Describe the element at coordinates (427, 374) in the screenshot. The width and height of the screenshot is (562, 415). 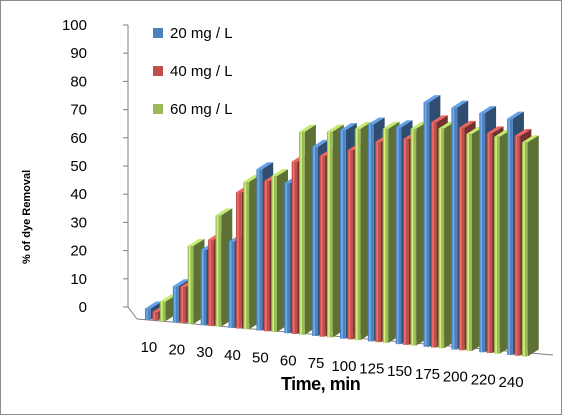
I see `x-tick-label: 175` at that location.